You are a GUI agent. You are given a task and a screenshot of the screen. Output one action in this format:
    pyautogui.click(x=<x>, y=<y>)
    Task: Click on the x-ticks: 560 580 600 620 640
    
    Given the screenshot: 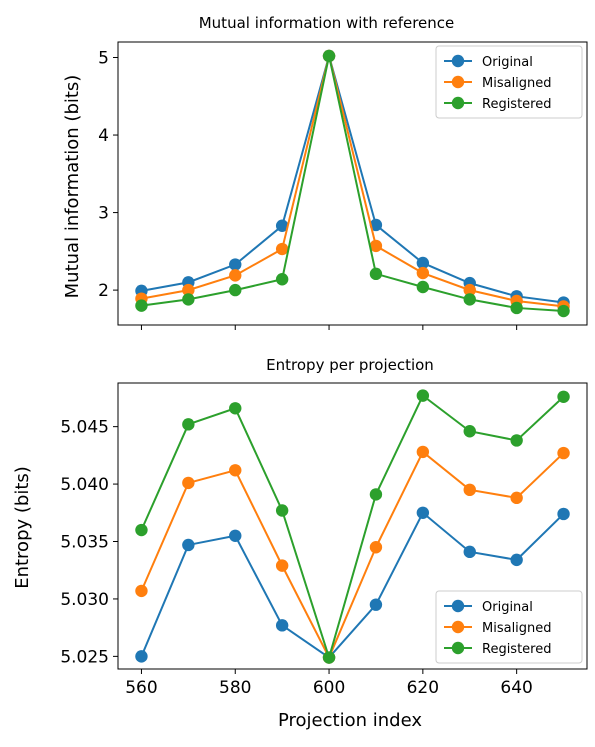 What is the action you would take?
    pyautogui.click(x=329, y=683)
    